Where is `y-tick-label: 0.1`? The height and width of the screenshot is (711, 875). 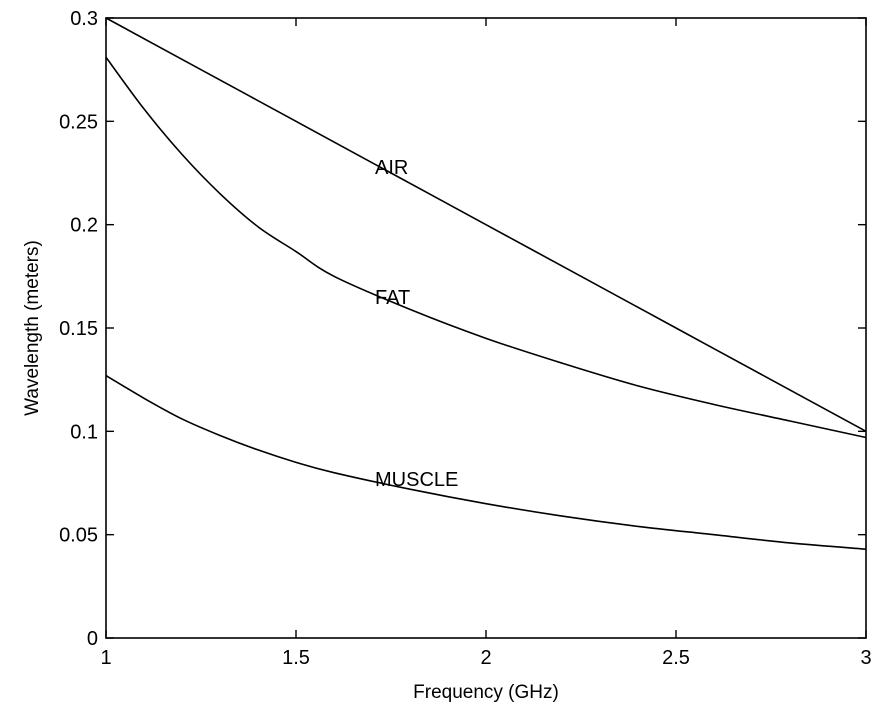 y-tick-label: 0.1 is located at coordinates (84, 432).